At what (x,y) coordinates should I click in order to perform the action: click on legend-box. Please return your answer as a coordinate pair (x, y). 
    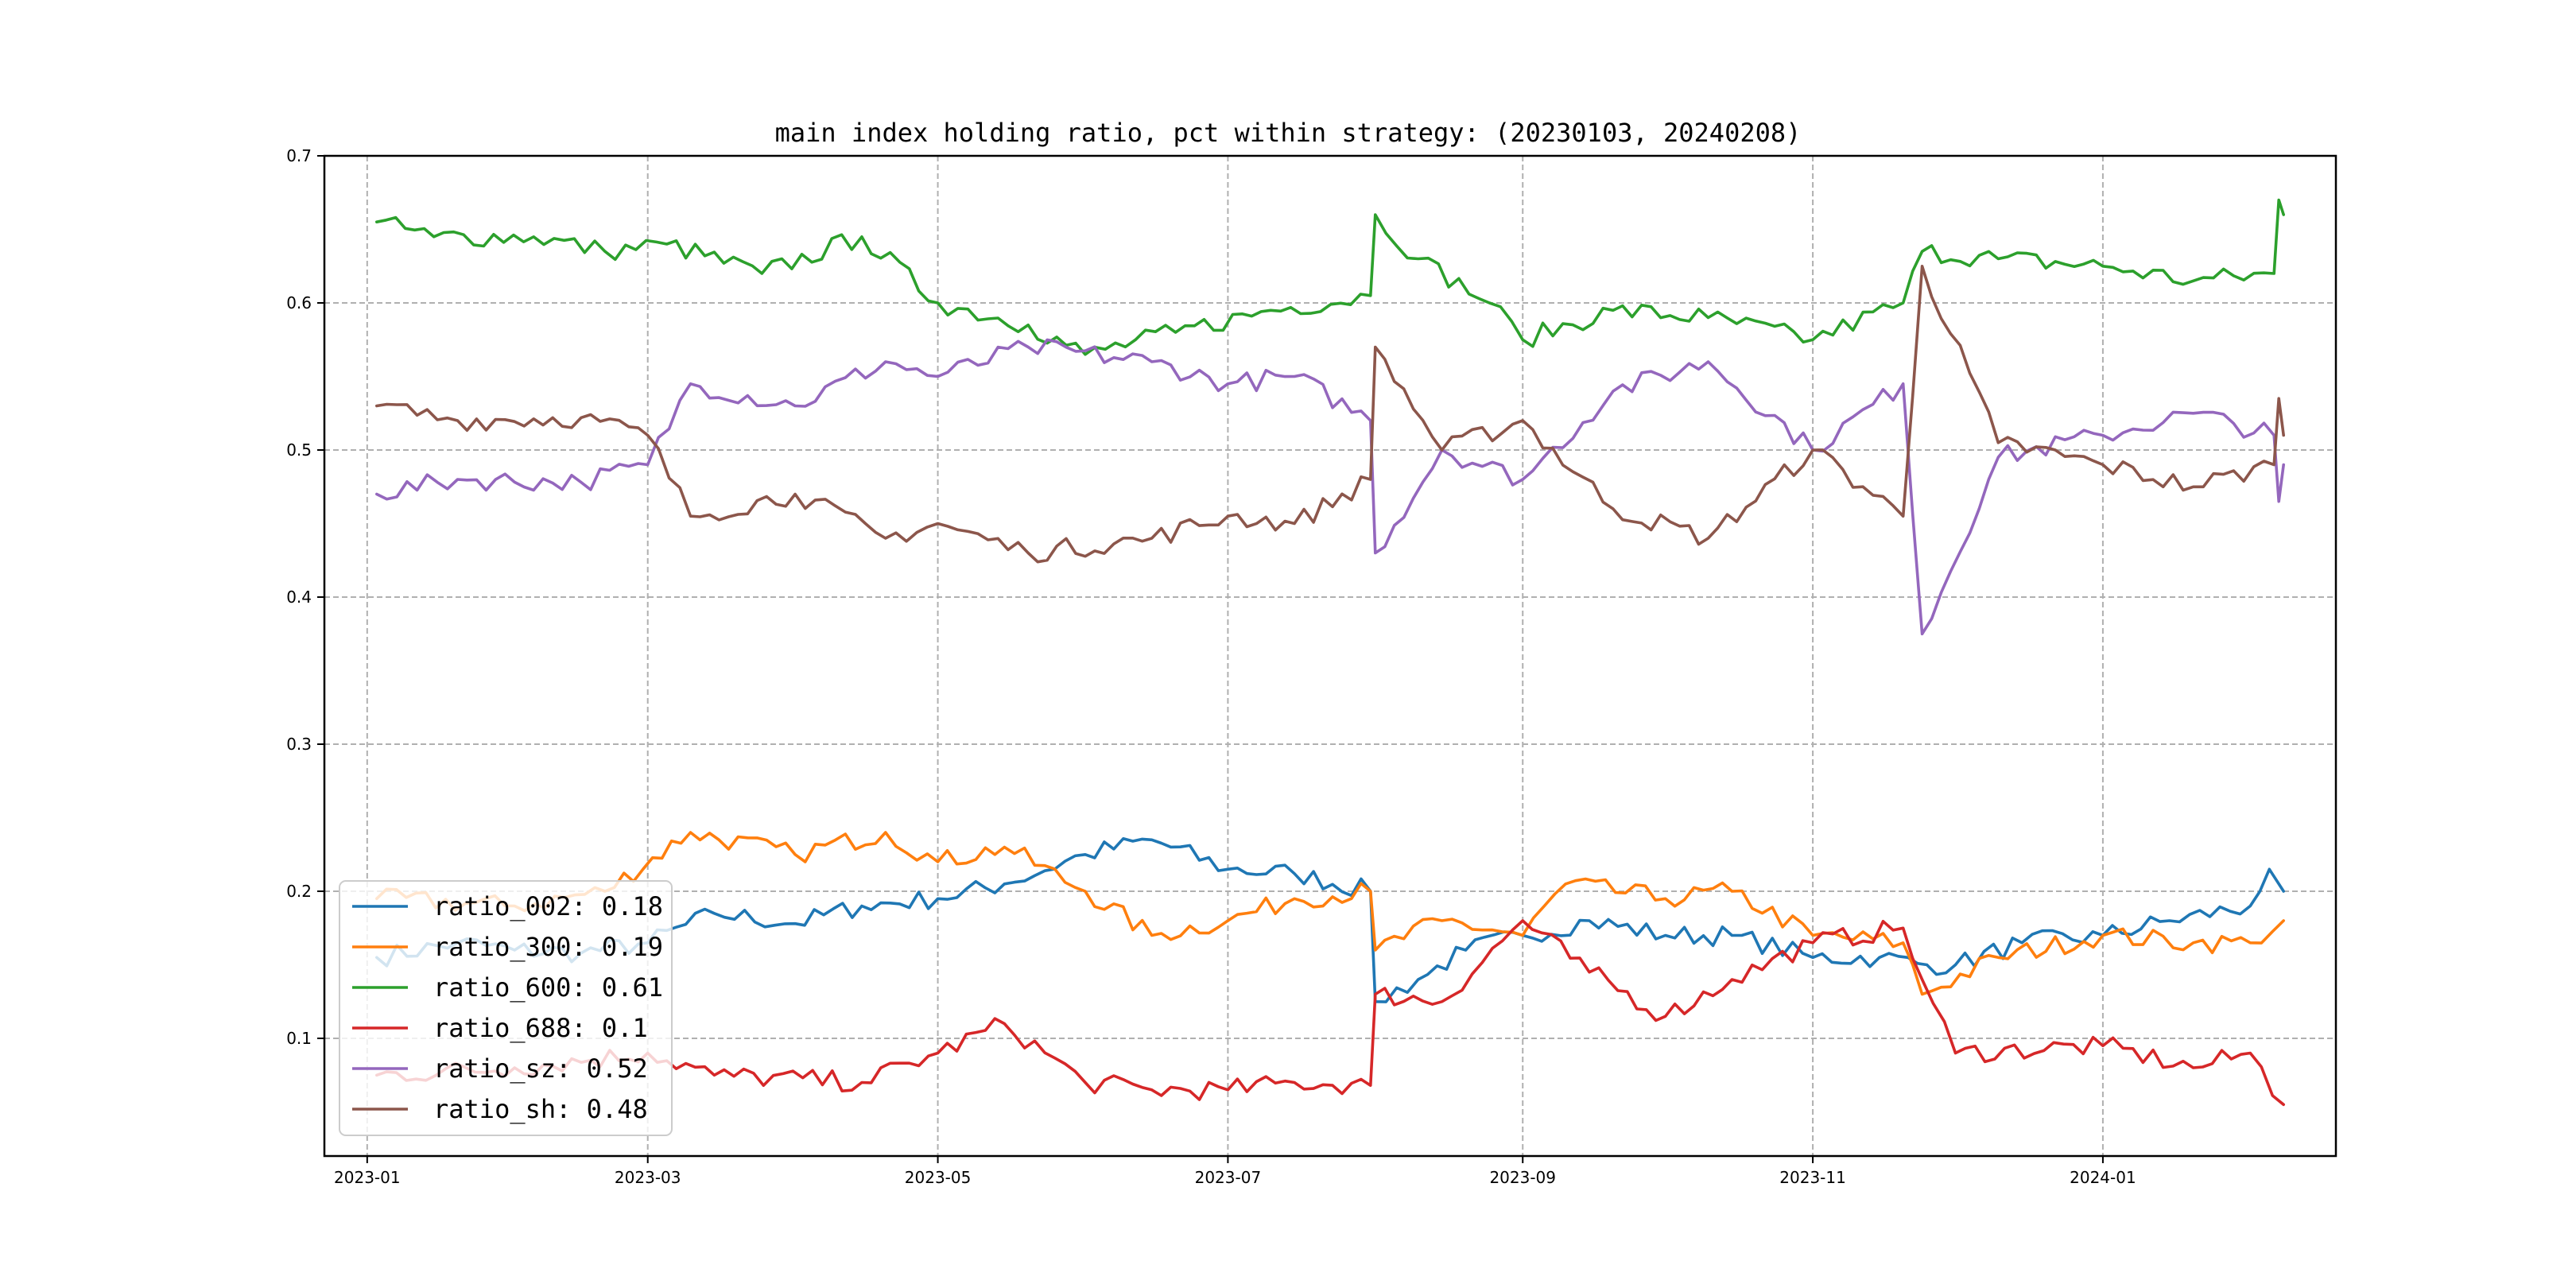
    Looking at the image, I should click on (506, 1008).